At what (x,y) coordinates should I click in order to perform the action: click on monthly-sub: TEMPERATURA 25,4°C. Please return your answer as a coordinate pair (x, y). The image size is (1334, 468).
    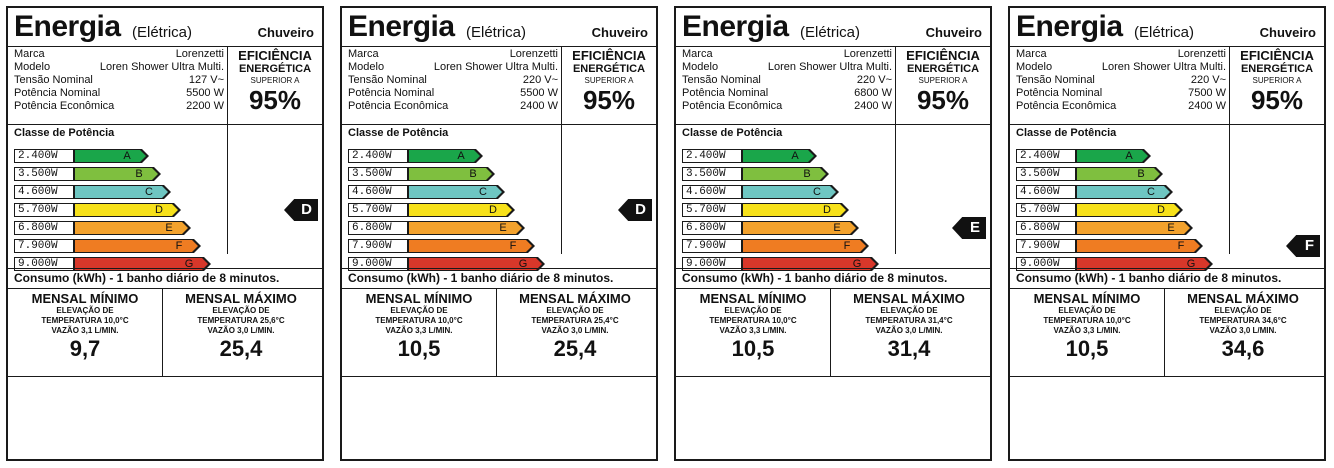
    Looking at the image, I should click on (575, 320).